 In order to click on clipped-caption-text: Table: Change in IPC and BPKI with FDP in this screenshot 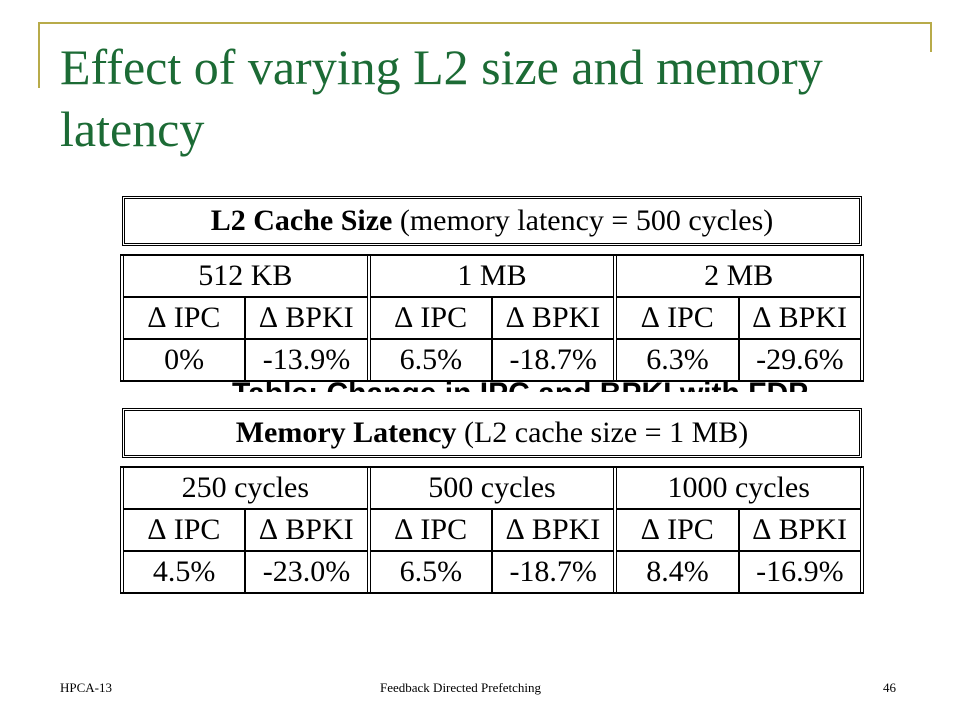, I will do `click(542, 386)`.